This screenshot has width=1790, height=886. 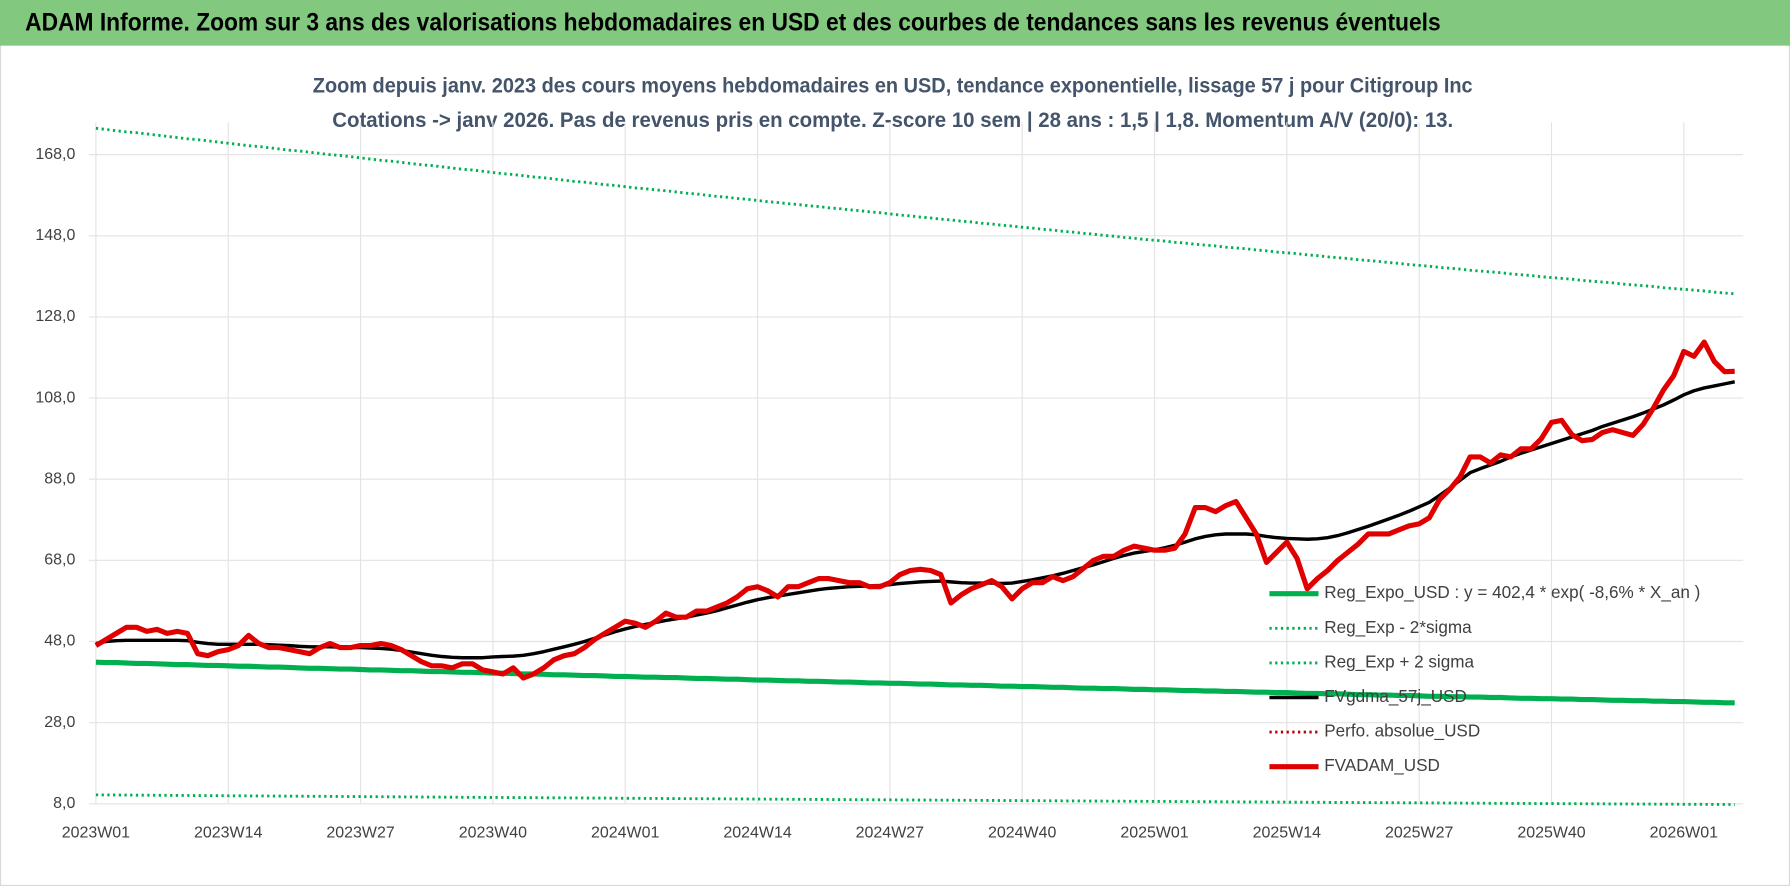 I want to click on x-tick-label: 2025W27, so click(x=1419, y=833).